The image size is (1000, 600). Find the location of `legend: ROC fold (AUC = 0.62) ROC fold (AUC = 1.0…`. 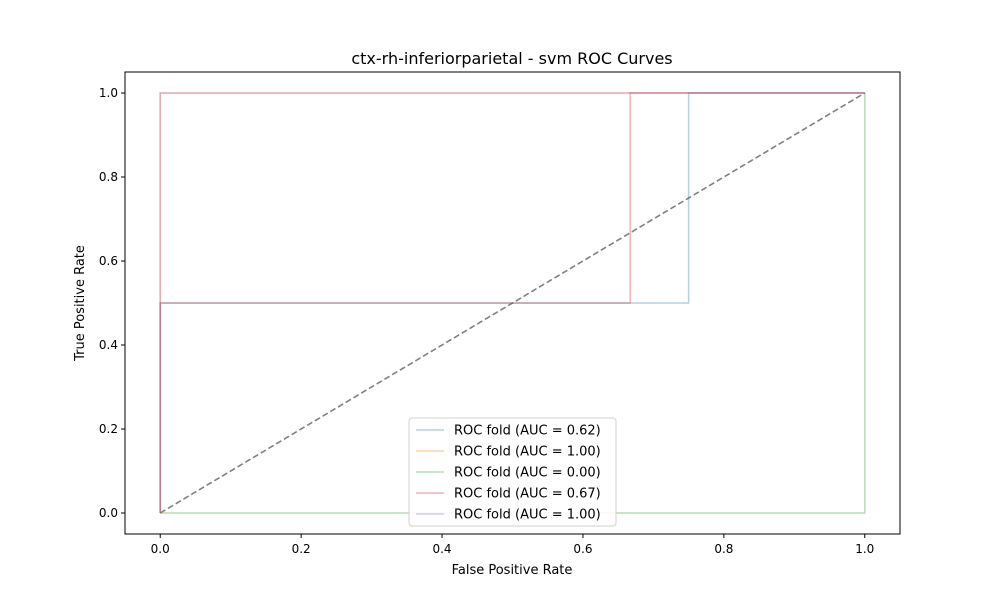

legend: ROC fold (AUC = 0.62) ROC fold (AUC = 1.0… is located at coordinates (512, 472).